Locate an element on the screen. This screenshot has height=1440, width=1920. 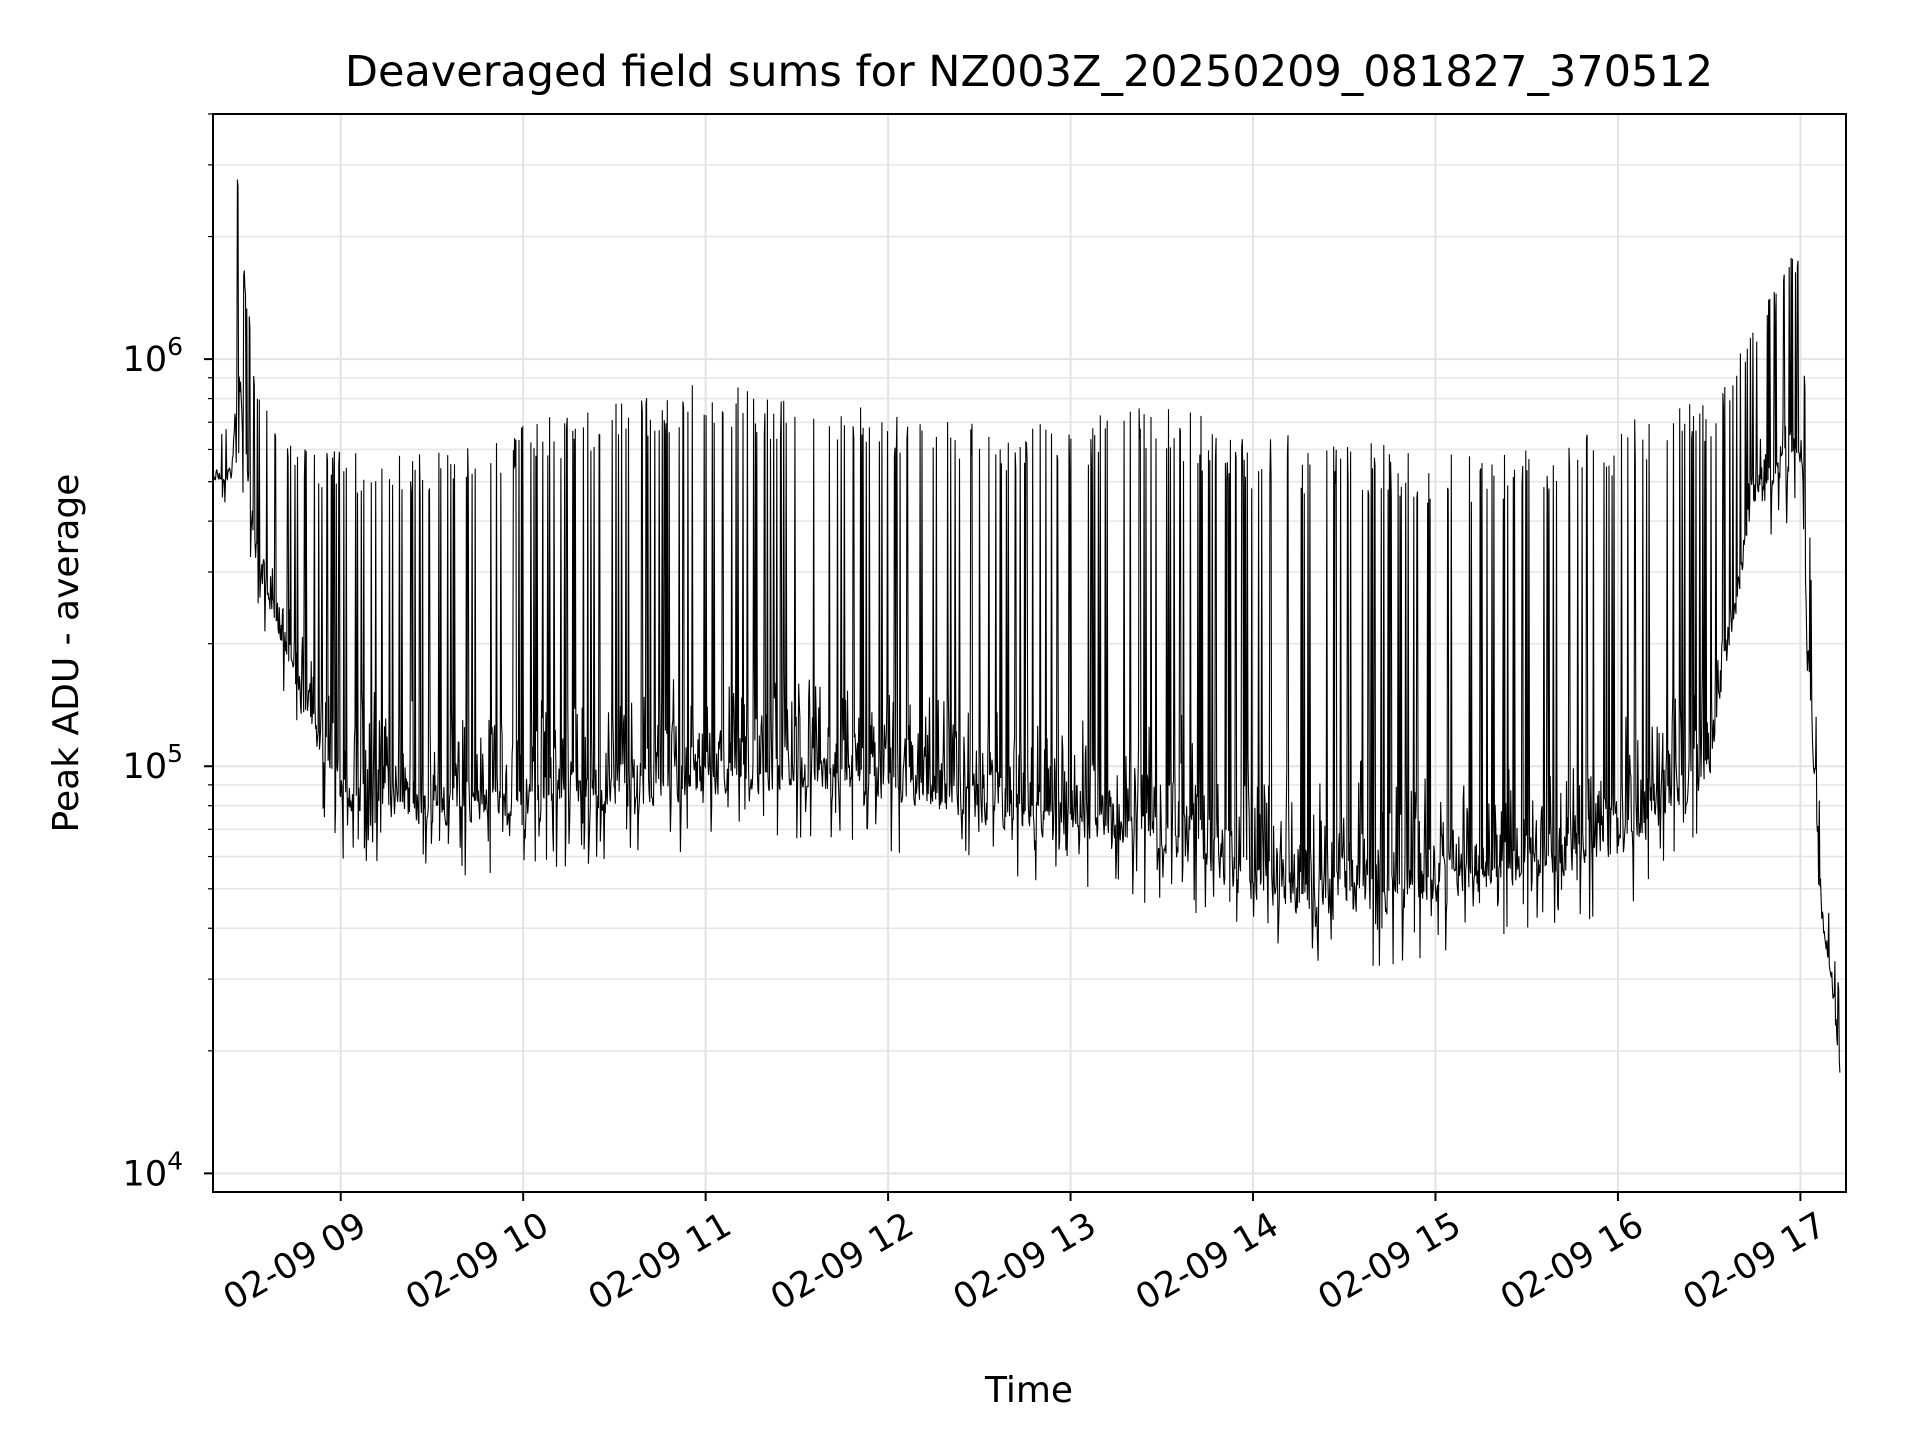
y-tick-label: 10⁵ is located at coordinates (153, 763).